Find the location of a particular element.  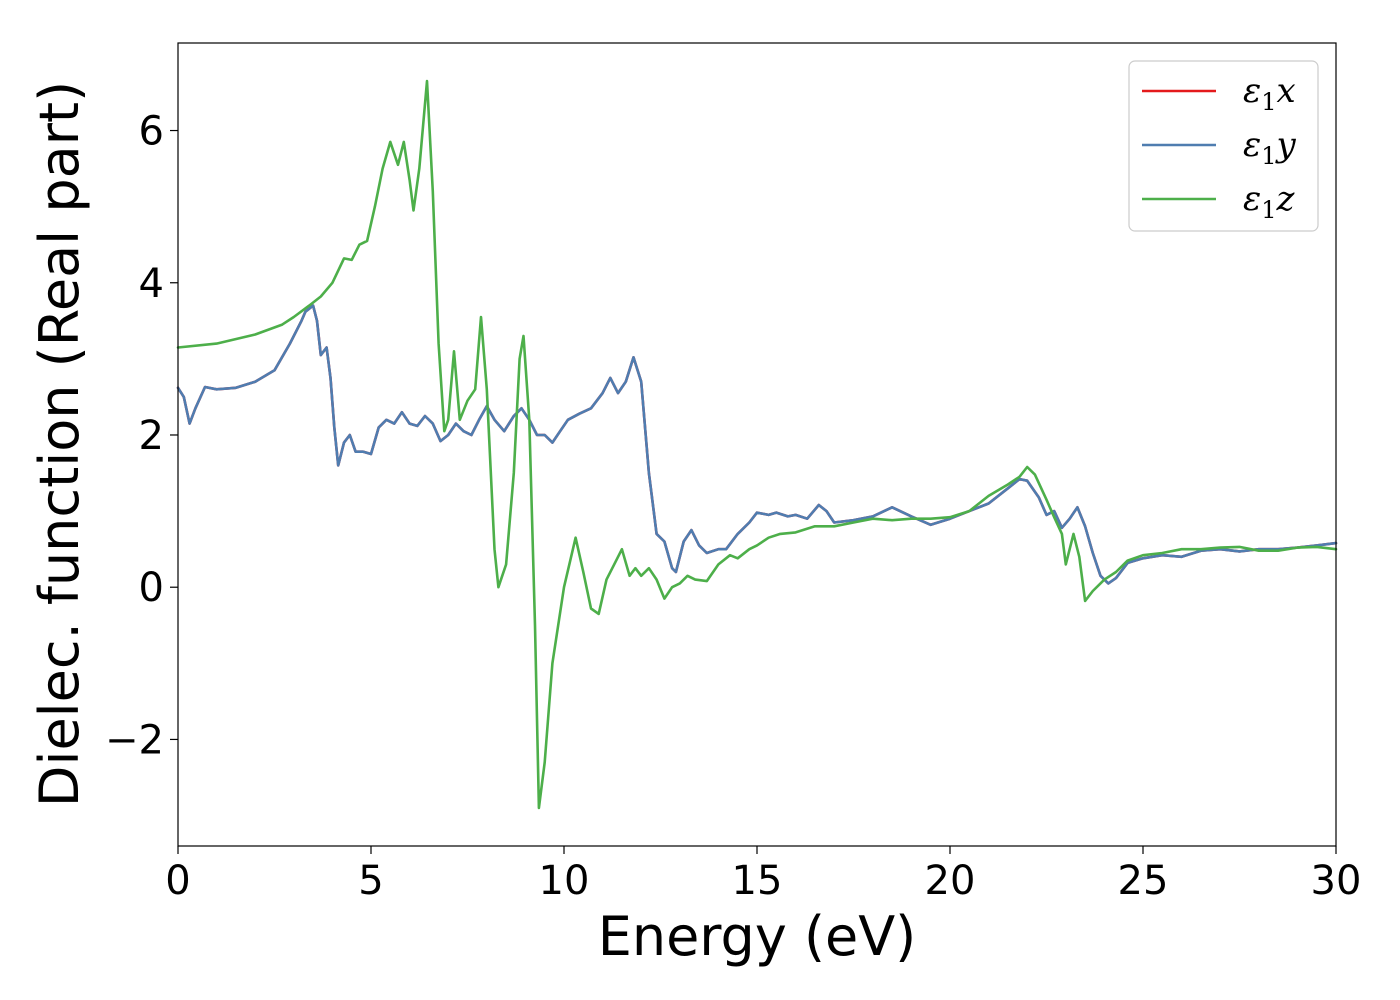

legend: ε1x ε1y ε1z is located at coordinates (1223, 146).